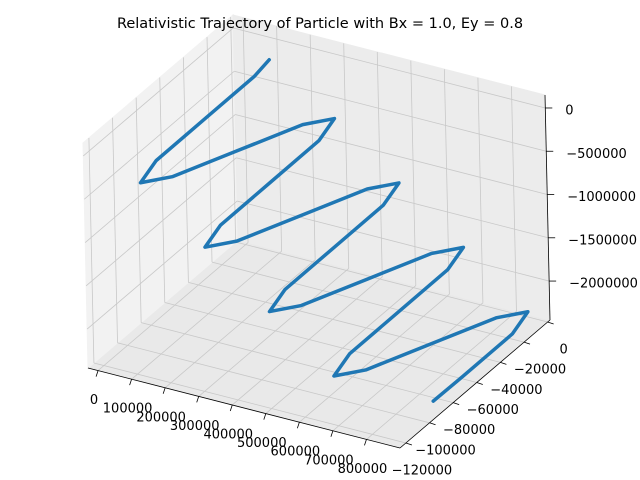  Describe the element at coordinates (596, 154) in the screenshot. I see `z-tick-label: −500000` at that location.